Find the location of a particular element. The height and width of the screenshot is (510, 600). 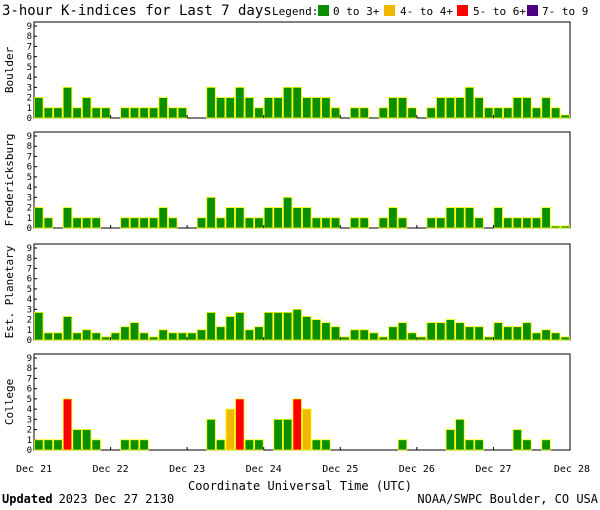

legend-item-0: 0 to 3+ is located at coordinates (349, 11).